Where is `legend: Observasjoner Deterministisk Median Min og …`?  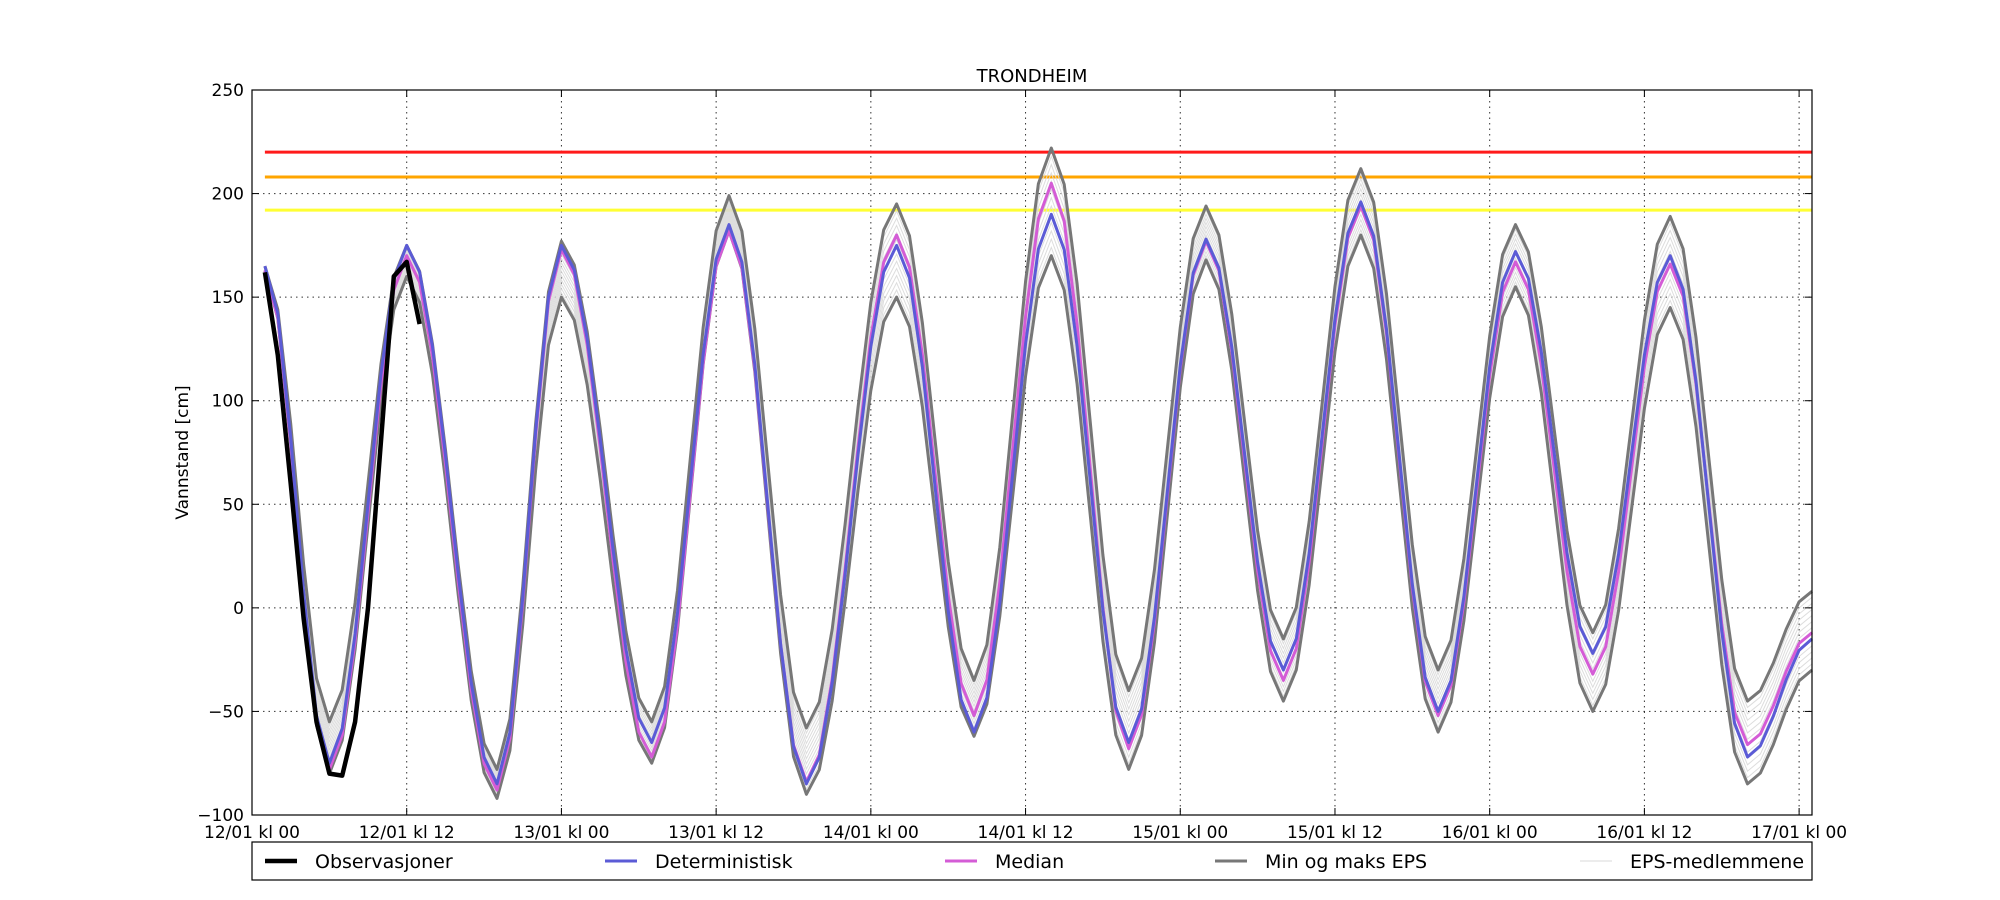 legend: Observasjoner Deterministisk Median Min og … is located at coordinates (1032, 861).